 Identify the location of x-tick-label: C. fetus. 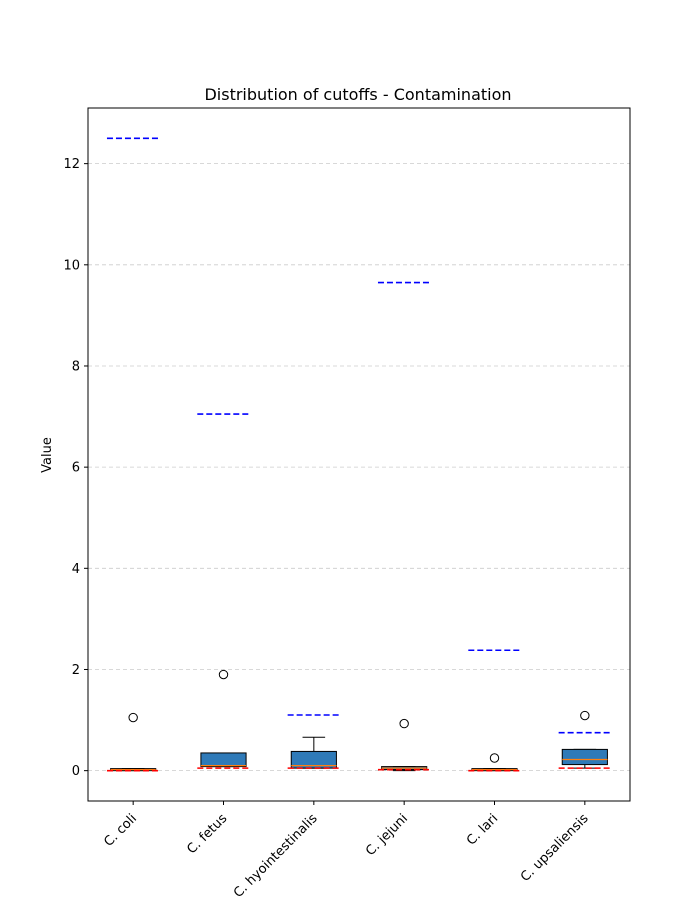
(207, 834).